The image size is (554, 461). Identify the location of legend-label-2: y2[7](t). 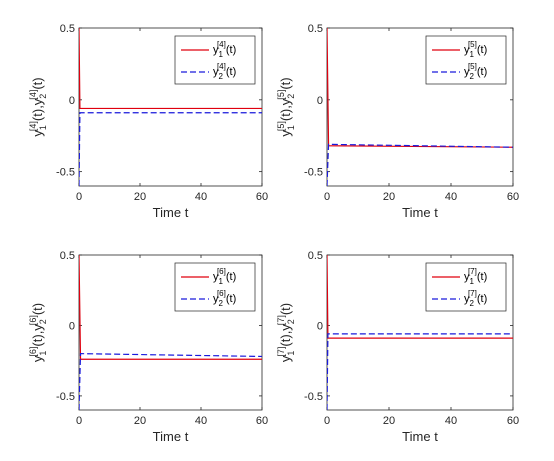
(475, 298).